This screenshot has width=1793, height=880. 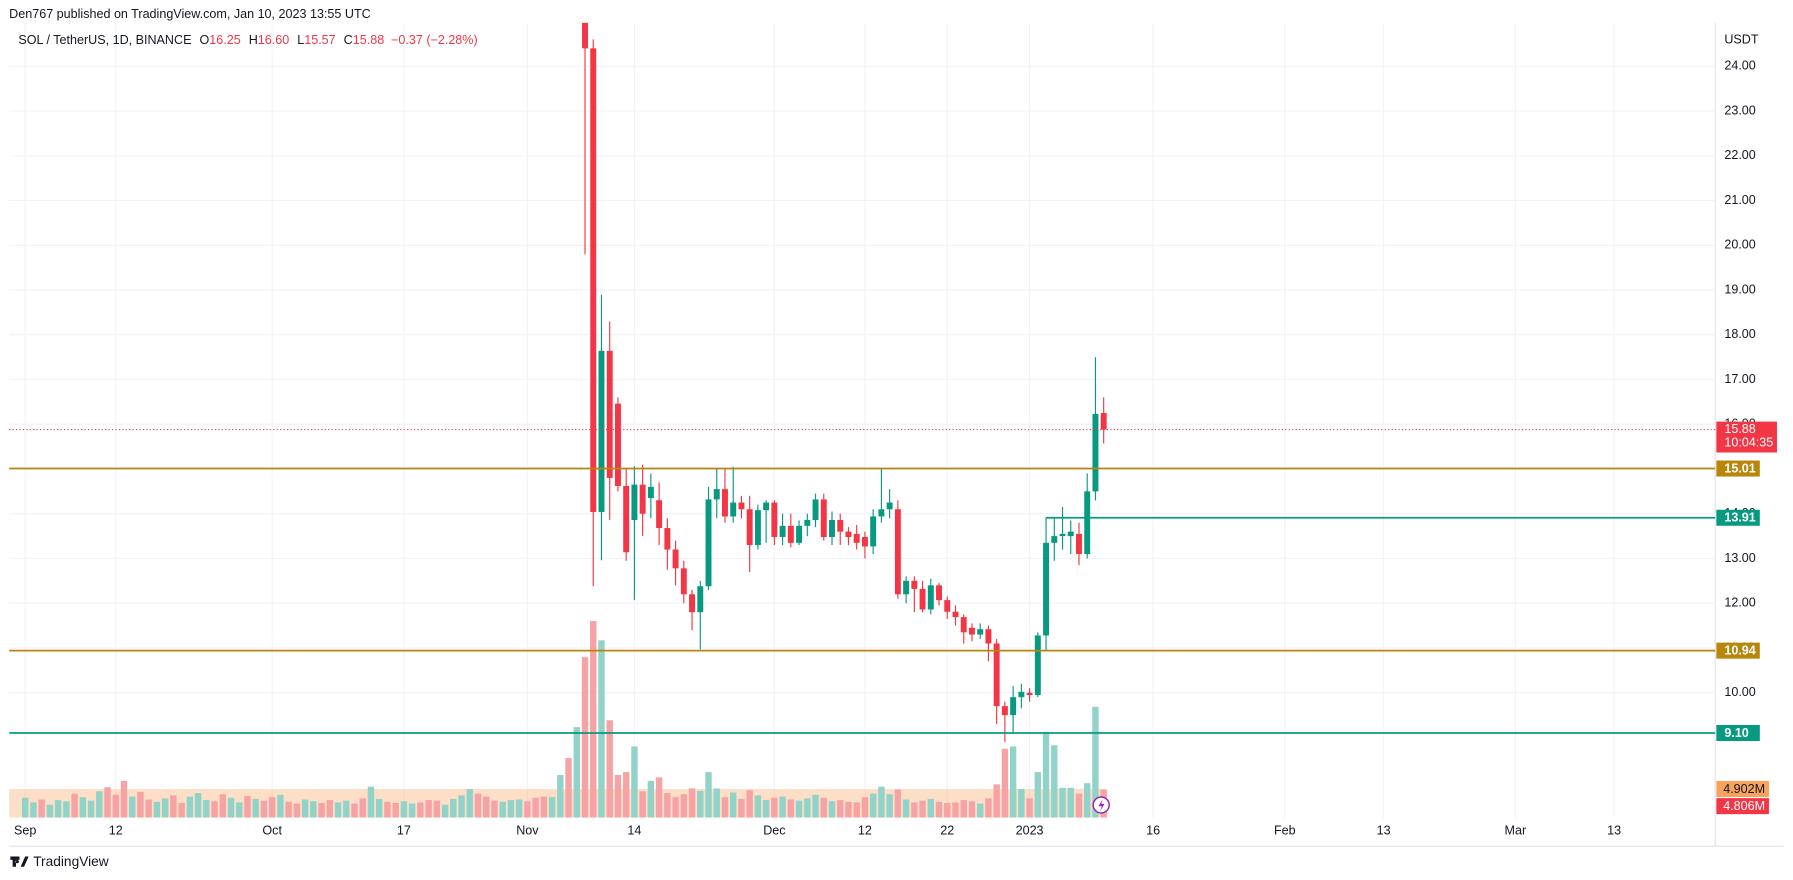 I want to click on volume-pane, so click(x=558, y=719).